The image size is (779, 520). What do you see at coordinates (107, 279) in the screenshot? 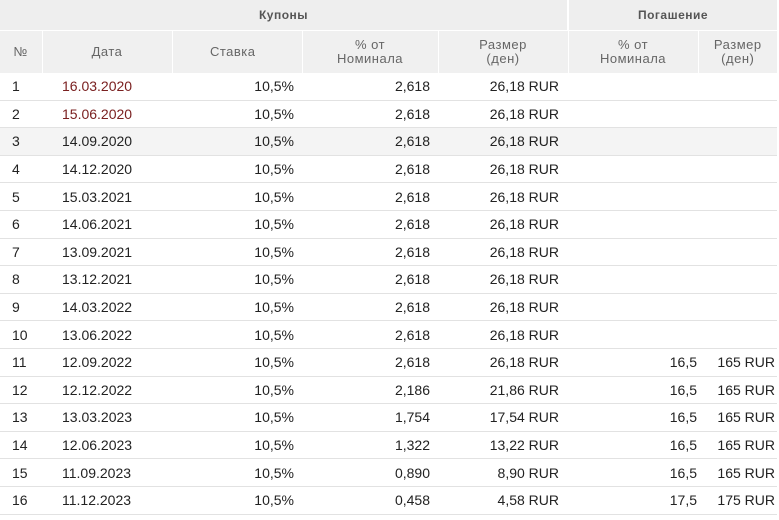
I see `cell-date: 13.12.2021` at bounding box center [107, 279].